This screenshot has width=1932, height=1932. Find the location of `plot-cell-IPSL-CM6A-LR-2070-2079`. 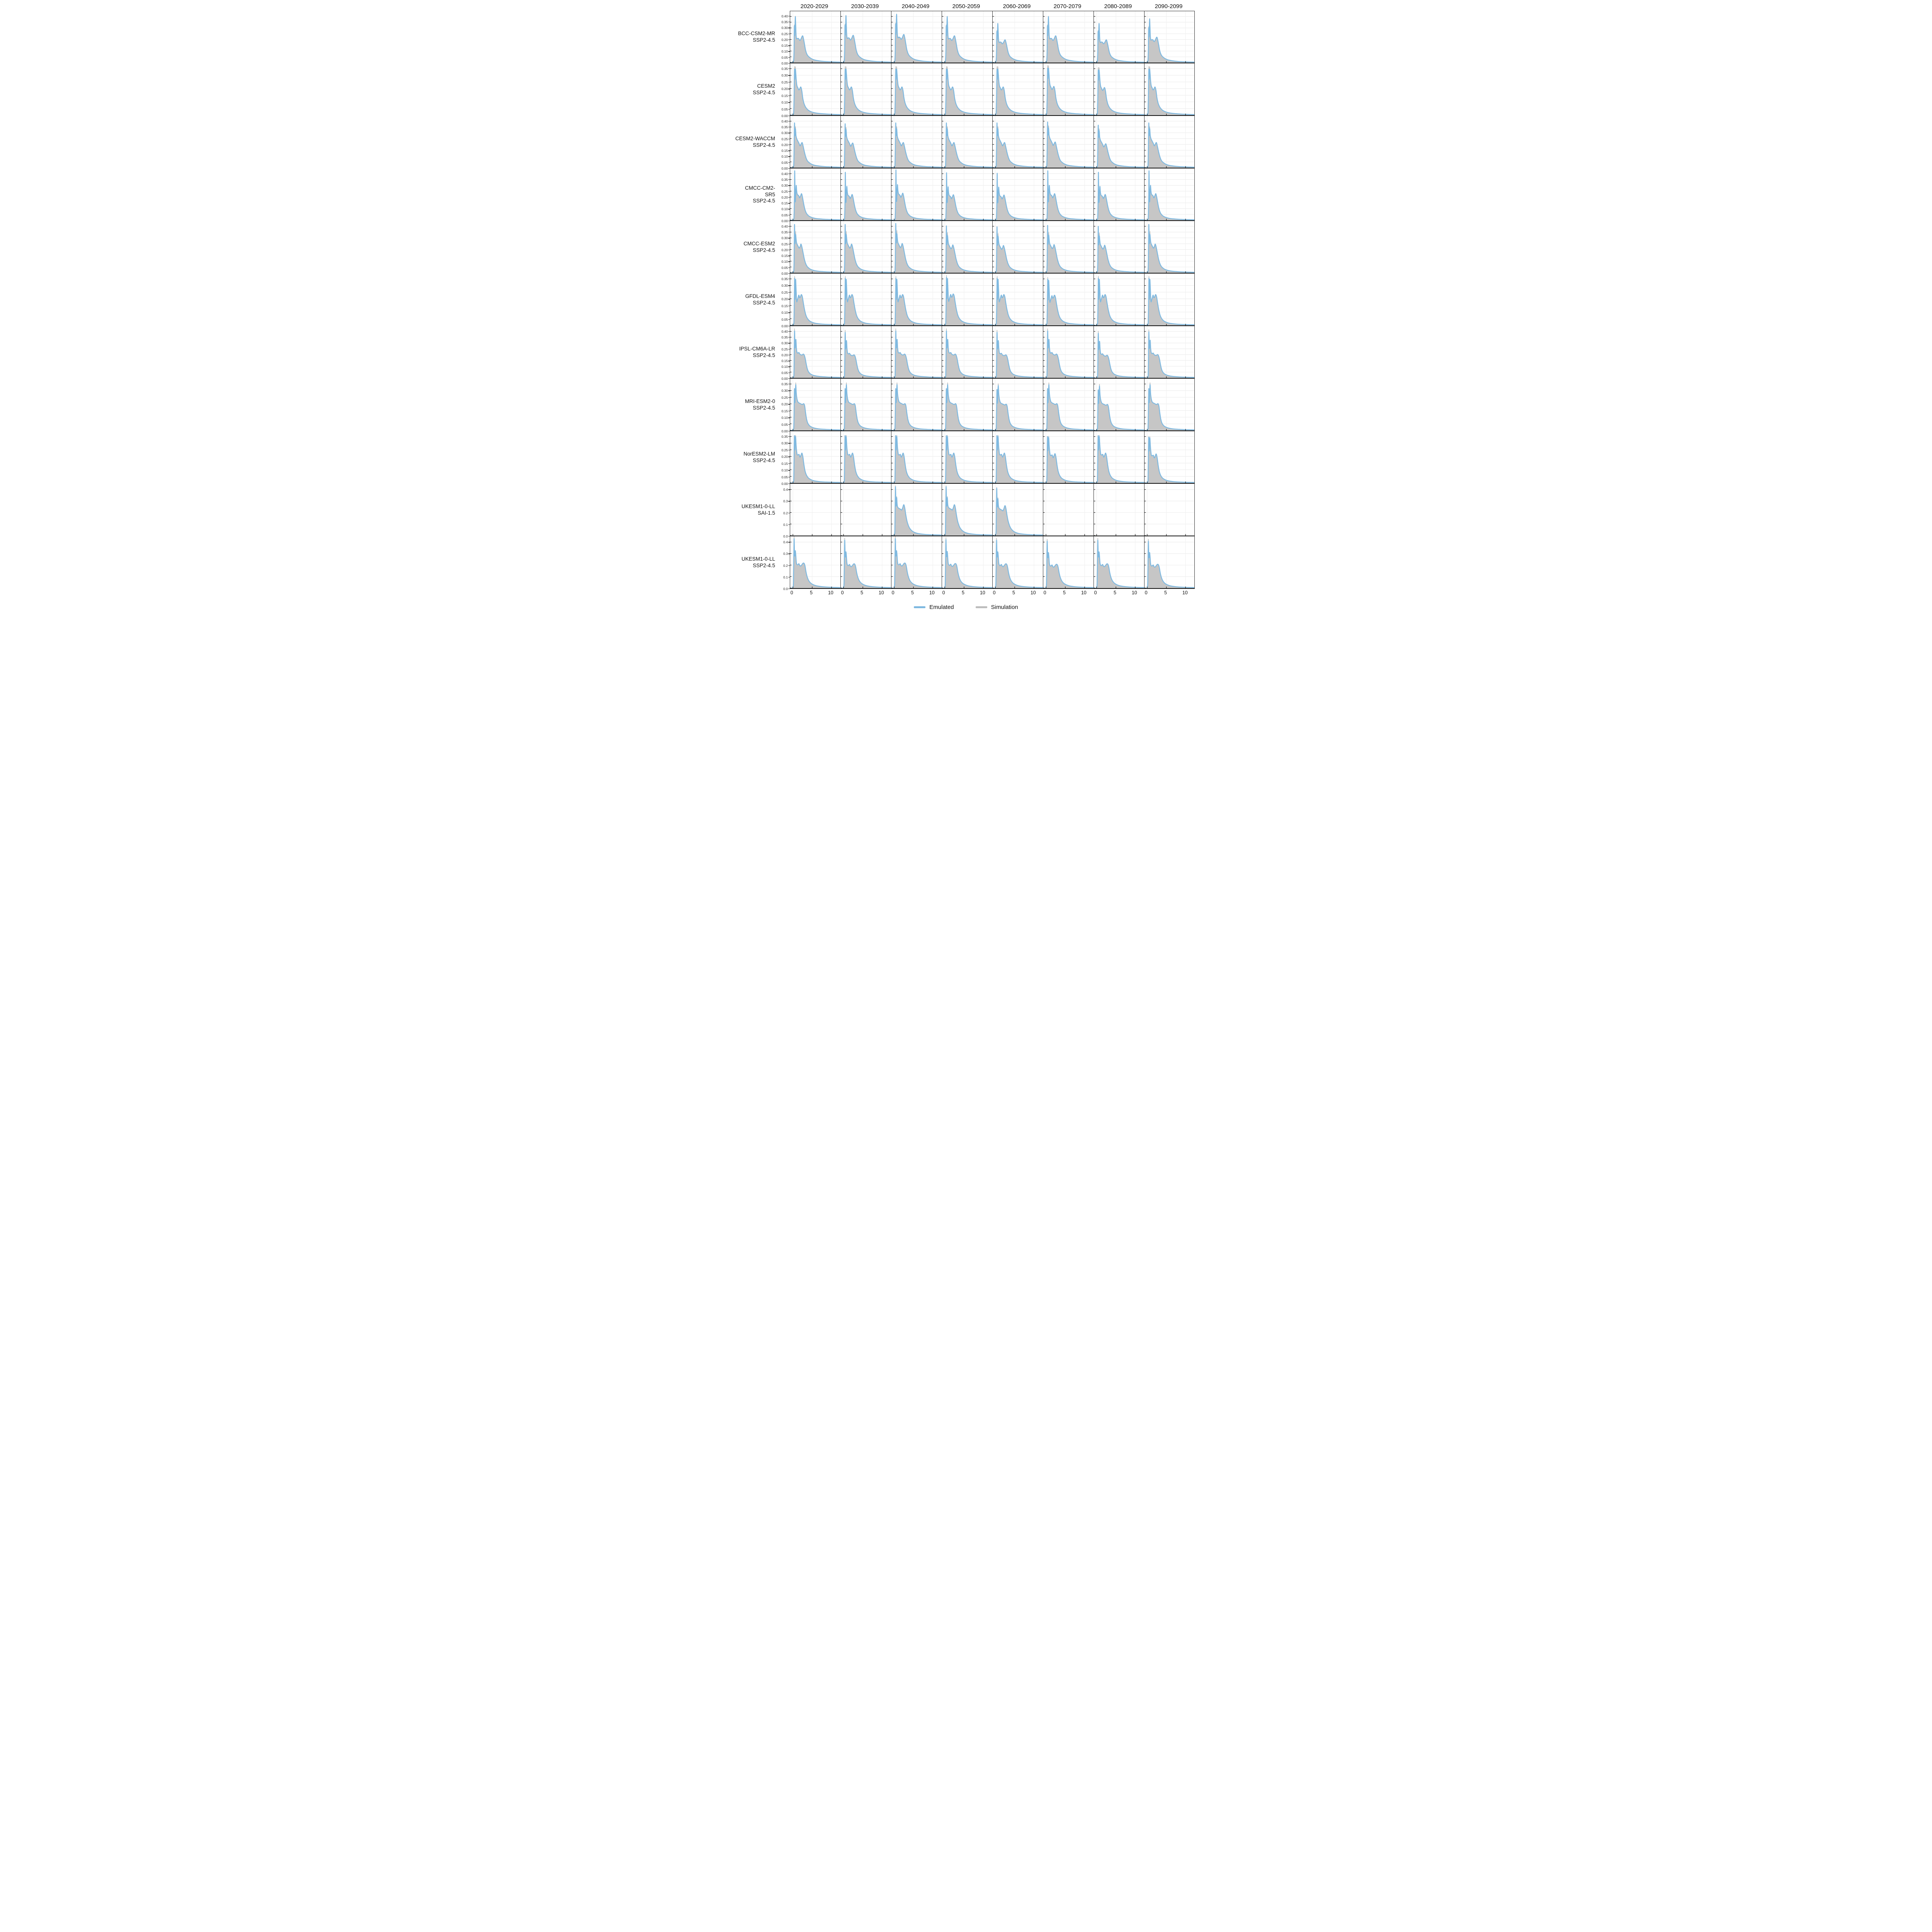

plot-cell-IPSL-CM6A-LR-2070-2079 is located at coordinates (1069, 353).